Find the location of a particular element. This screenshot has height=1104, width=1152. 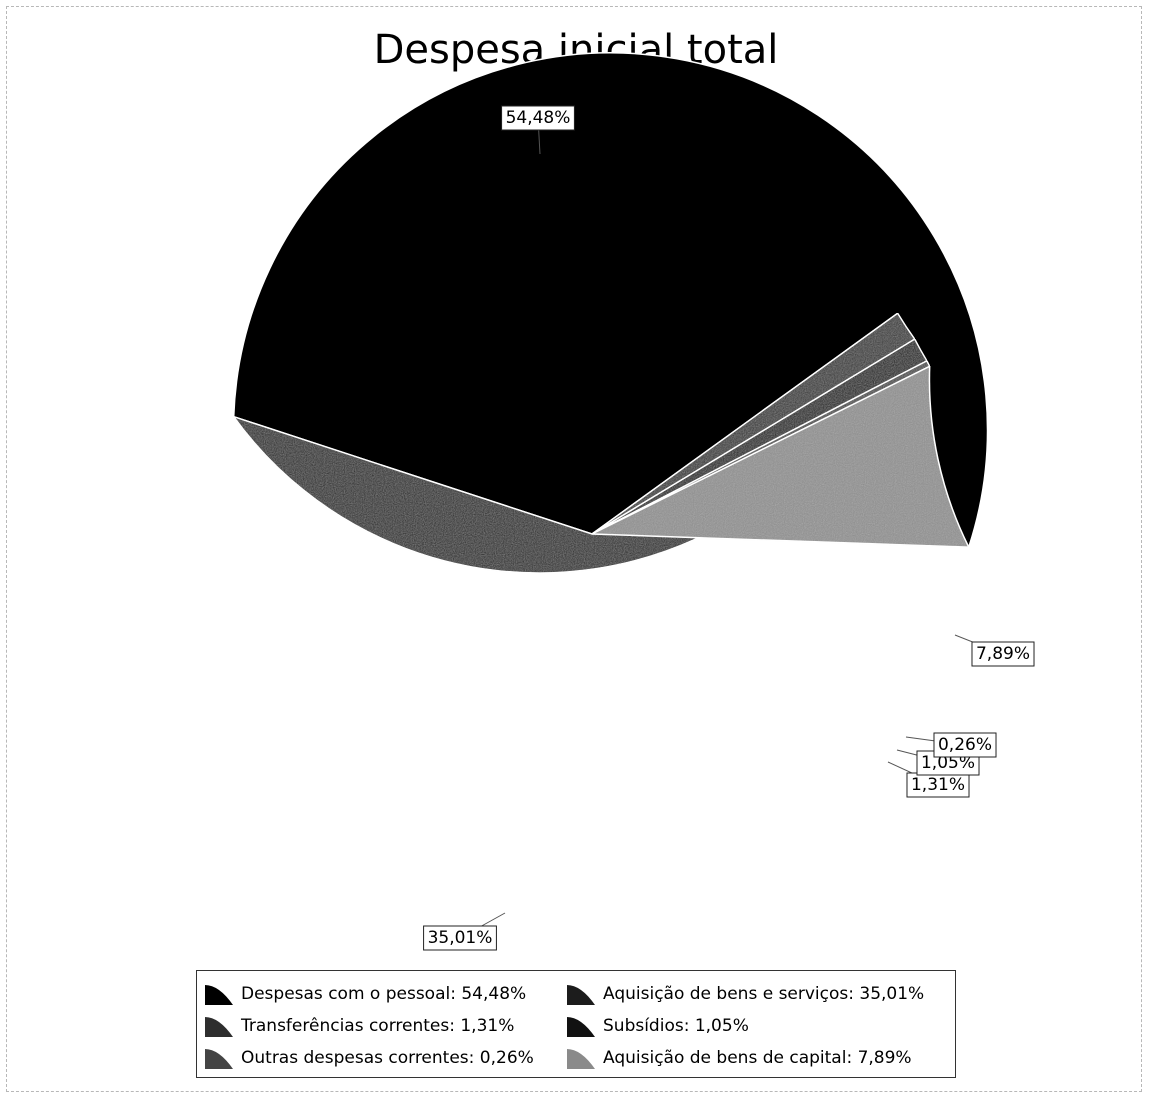

data-label-box-aquisicao-bens-servicos is located at coordinates (460, 938).